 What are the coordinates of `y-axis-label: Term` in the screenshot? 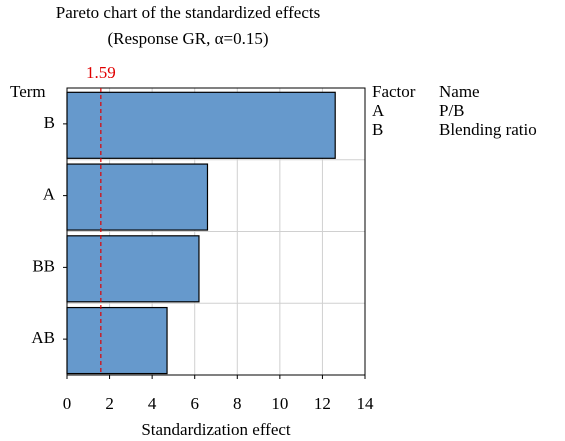 It's located at (28, 91).